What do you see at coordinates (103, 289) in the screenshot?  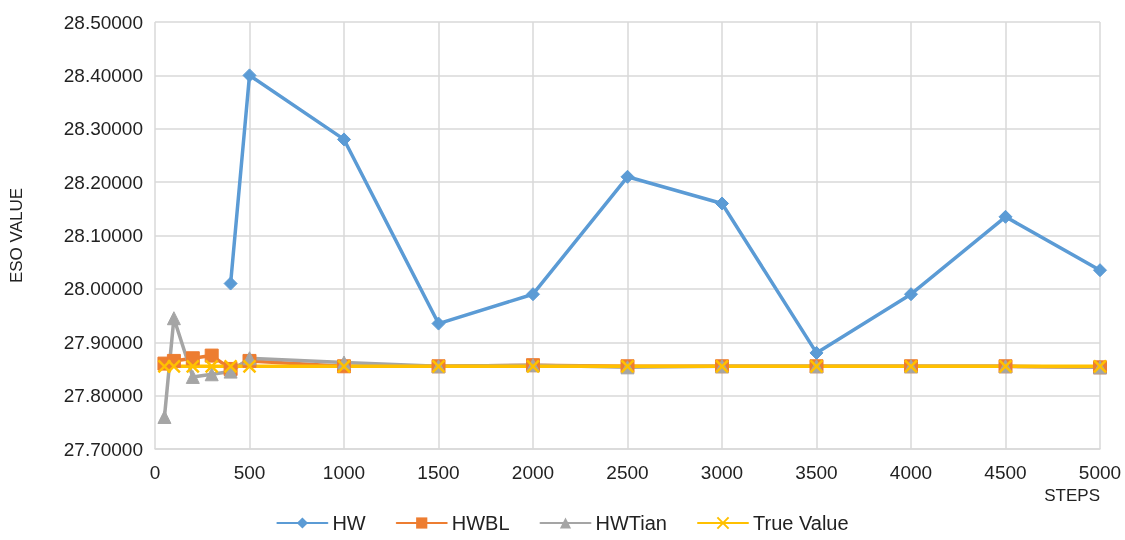 I see `y-tick-label: 28.00000` at bounding box center [103, 289].